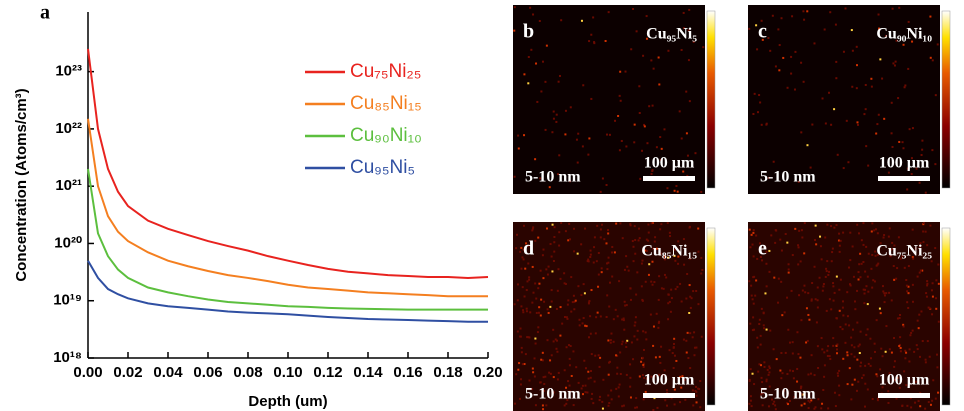 This screenshot has height=411, width=964. Describe the element at coordinates (247, 372) in the screenshot. I see `x-tick-label: 0.08` at that location.